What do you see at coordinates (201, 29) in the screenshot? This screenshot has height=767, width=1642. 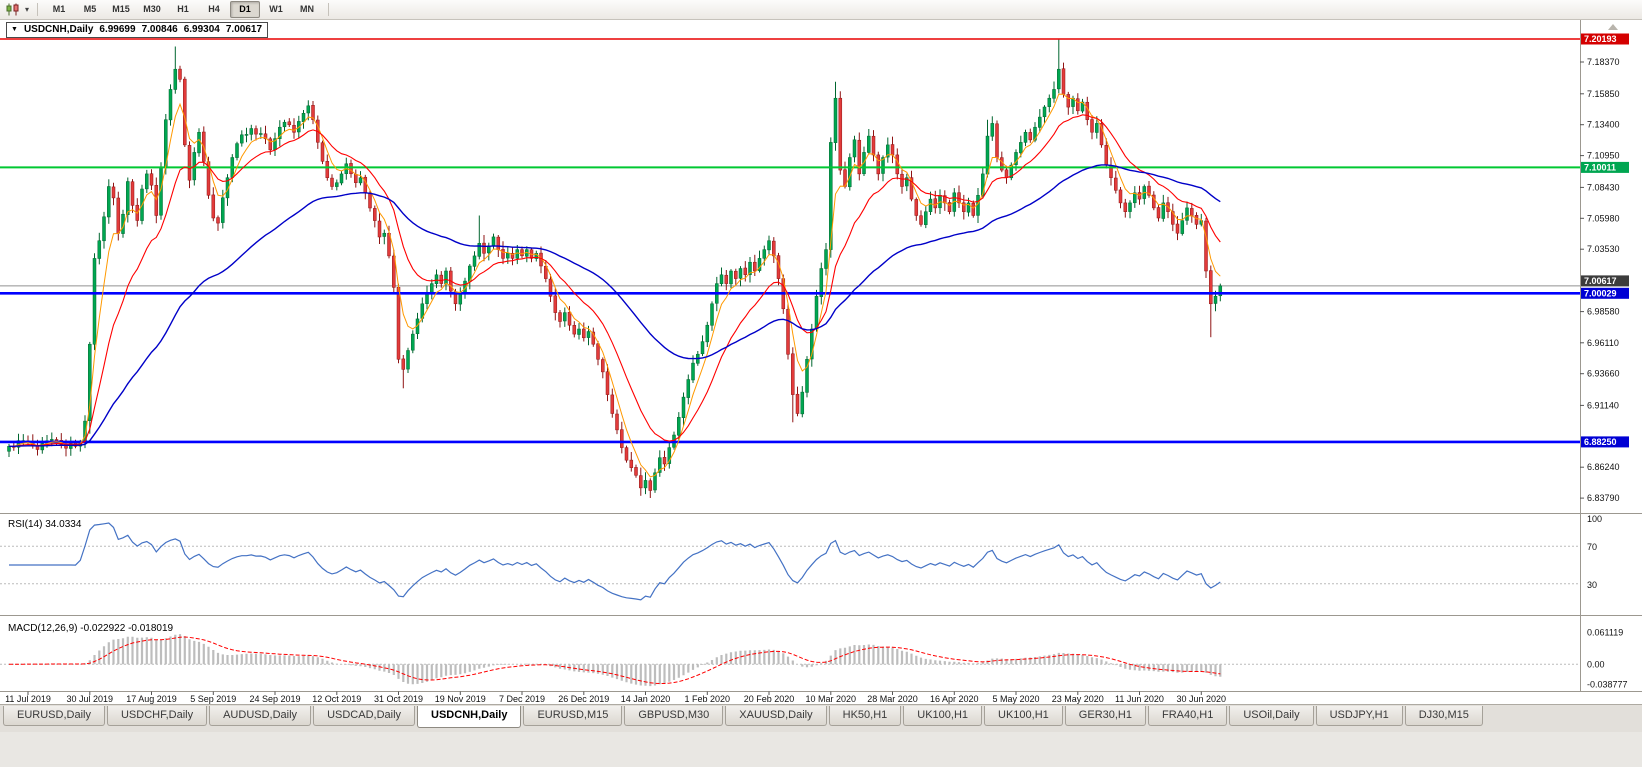 I see `ohlc-low: 6.99304` at bounding box center [201, 29].